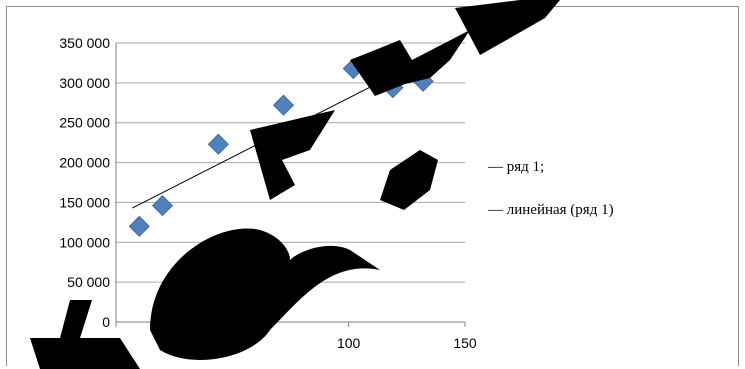  Describe the element at coordinates (349, 343) in the screenshot. I see `x-tick-label: 100` at that location.